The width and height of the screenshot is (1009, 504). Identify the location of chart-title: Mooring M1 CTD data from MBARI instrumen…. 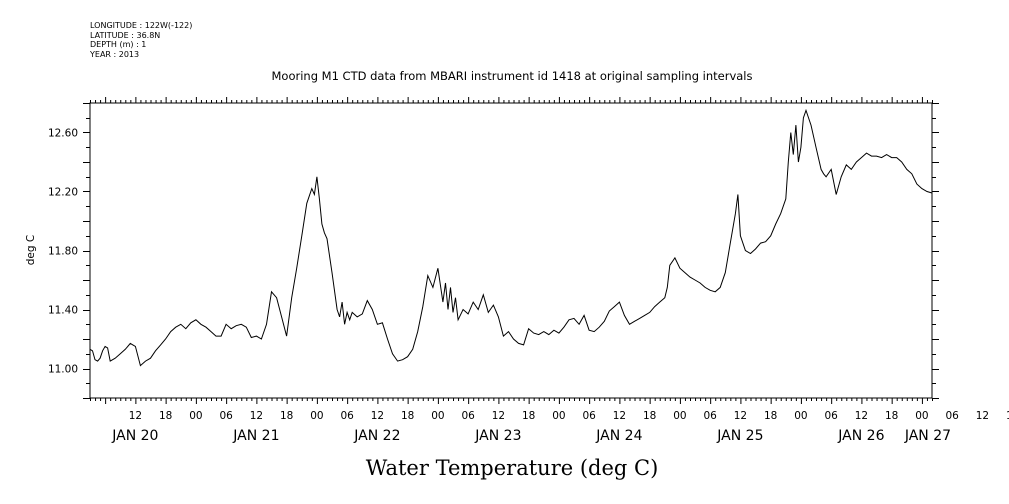
(512, 76).